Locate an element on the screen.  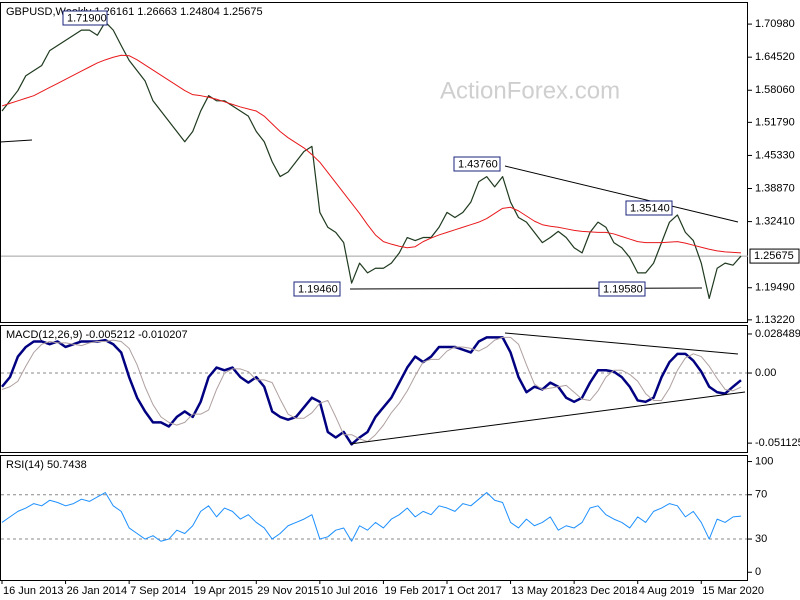
y-tick-label: 1.58060 is located at coordinates (775, 90).